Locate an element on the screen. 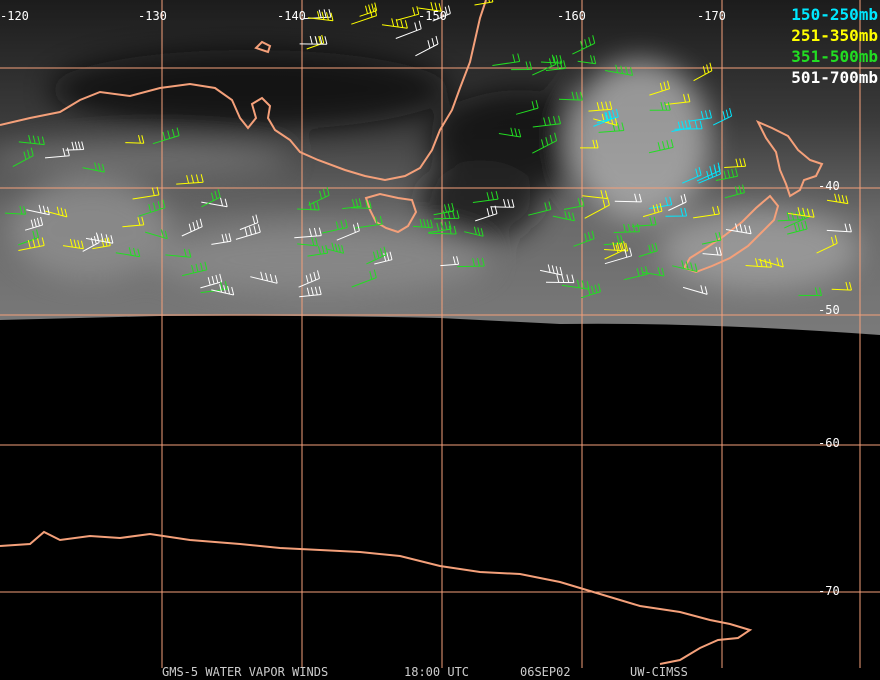 The width and height of the screenshot is (880, 680). longitude-label: -150 is located at coordinates (432, 16).